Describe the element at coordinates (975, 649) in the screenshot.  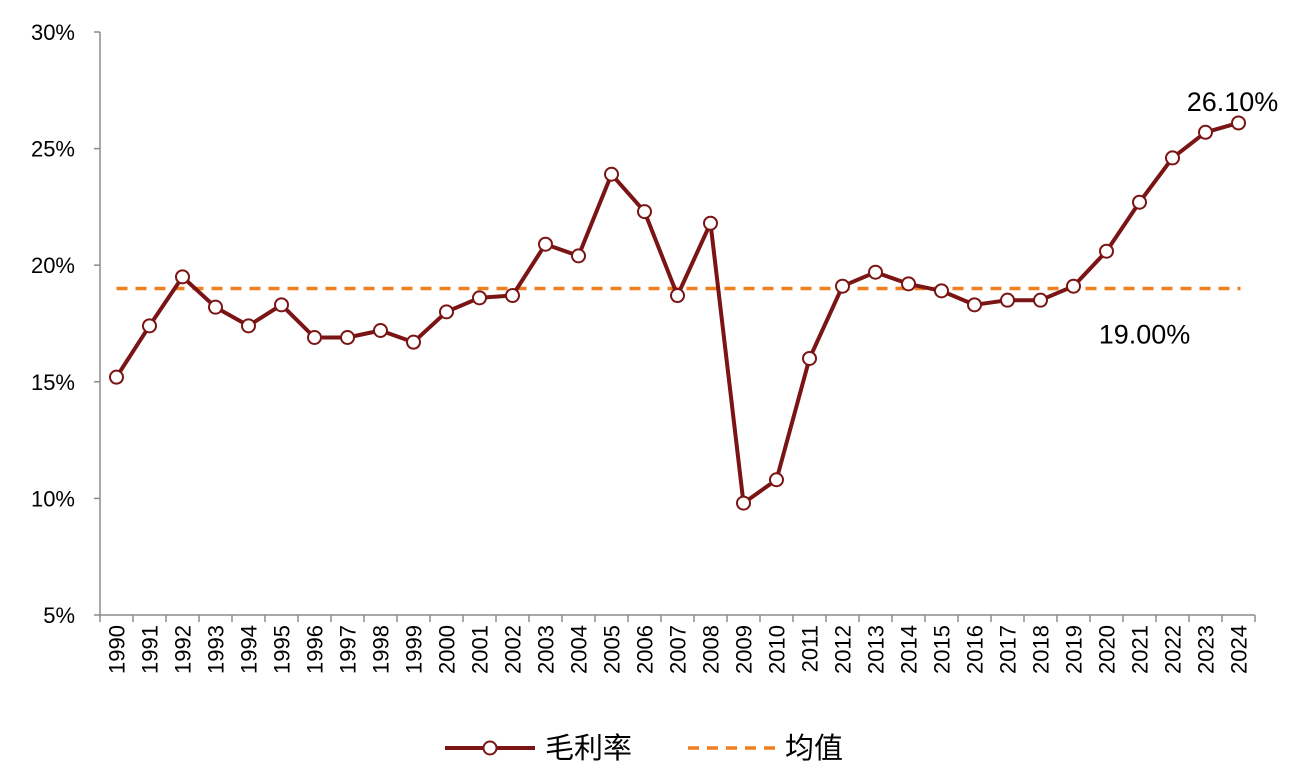
I see `x-tick-label: 2016` at that location.